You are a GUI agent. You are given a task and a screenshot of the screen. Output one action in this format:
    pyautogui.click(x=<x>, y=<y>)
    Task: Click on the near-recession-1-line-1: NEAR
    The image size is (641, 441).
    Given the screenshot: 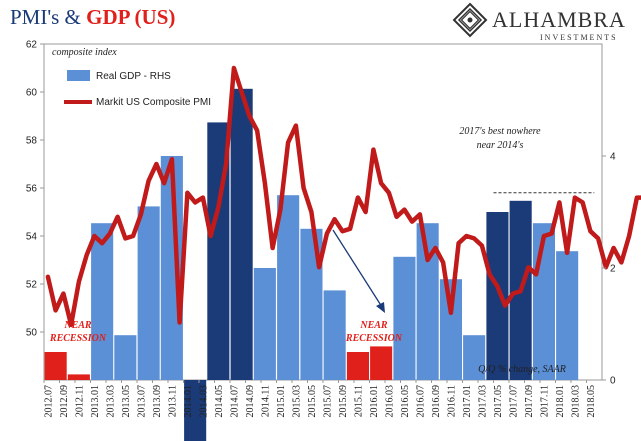 What is the action you would take?
    pyautogui.click(x=77, y=325)
    